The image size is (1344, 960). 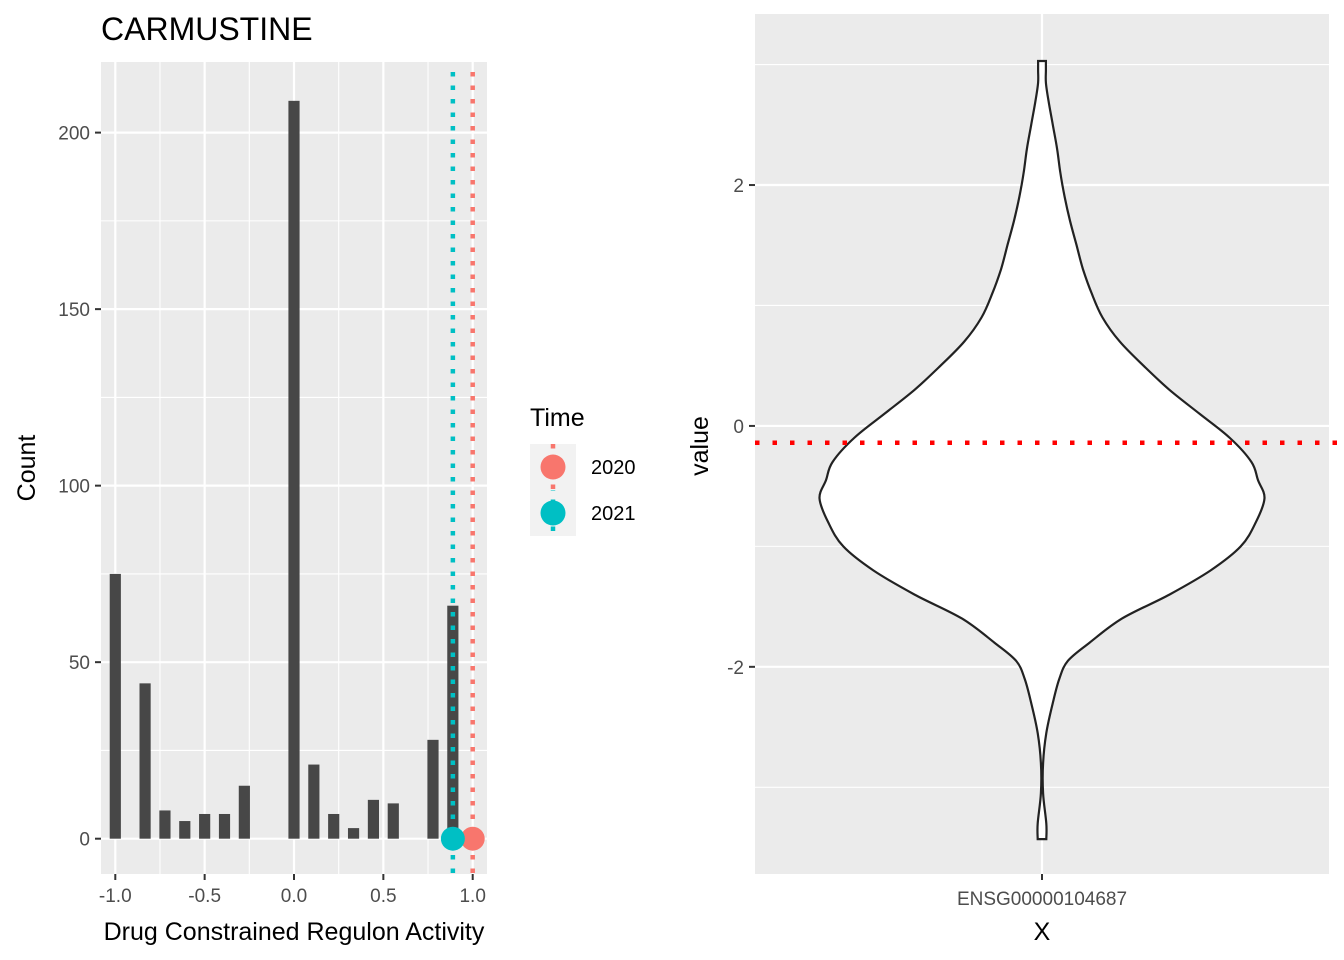 What do you see at coordinates (452, 838) in the screenshot?
I see `histogram-marker-2021` at bounding box center [452, 838].